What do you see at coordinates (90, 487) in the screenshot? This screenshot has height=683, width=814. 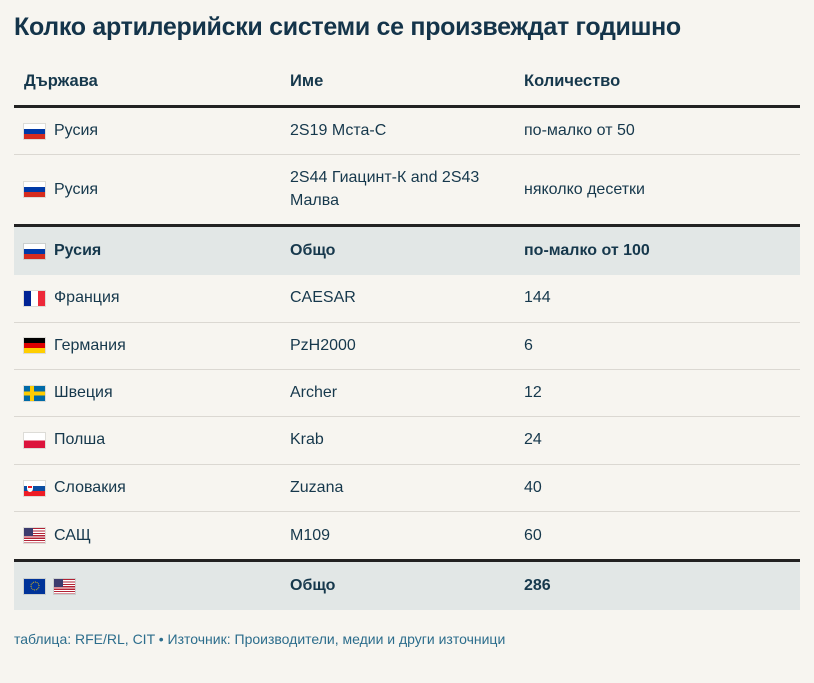 I see `country-label: Словакия` at bounding box center [90, 487].